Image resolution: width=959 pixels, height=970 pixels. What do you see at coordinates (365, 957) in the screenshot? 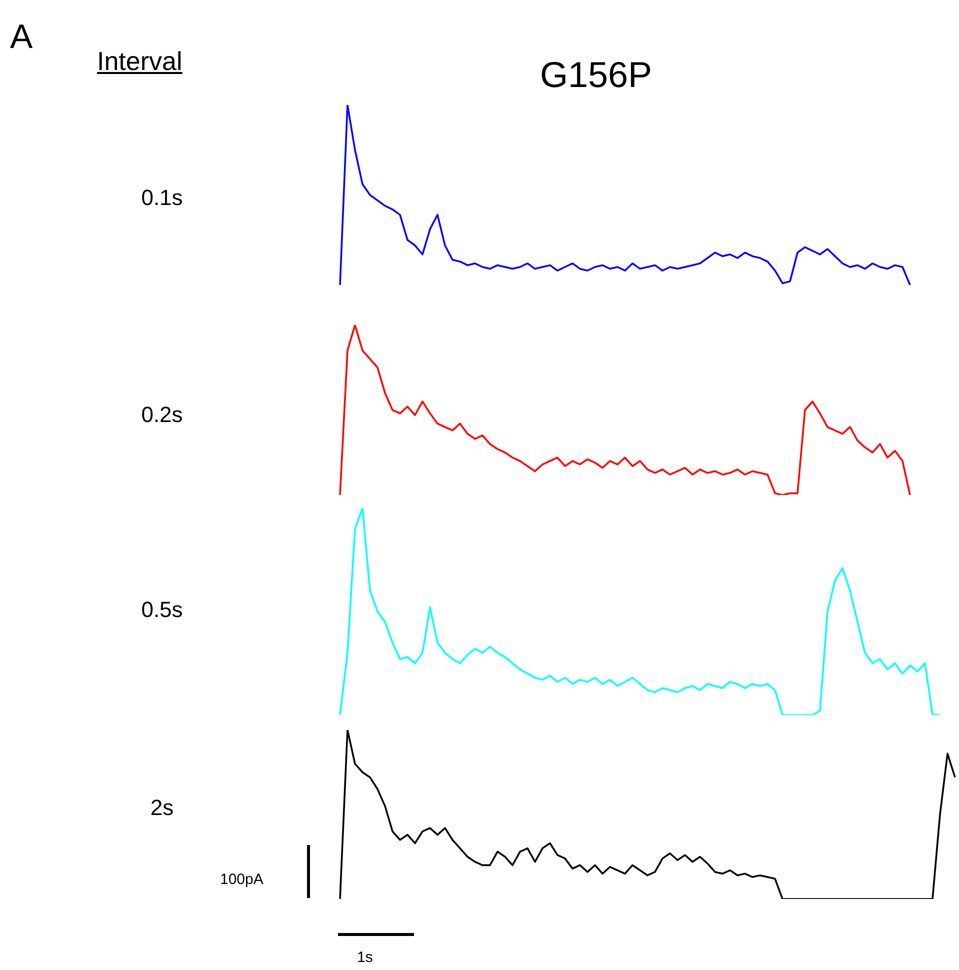
I see `text: 1s` at bounding box center [365, 957].